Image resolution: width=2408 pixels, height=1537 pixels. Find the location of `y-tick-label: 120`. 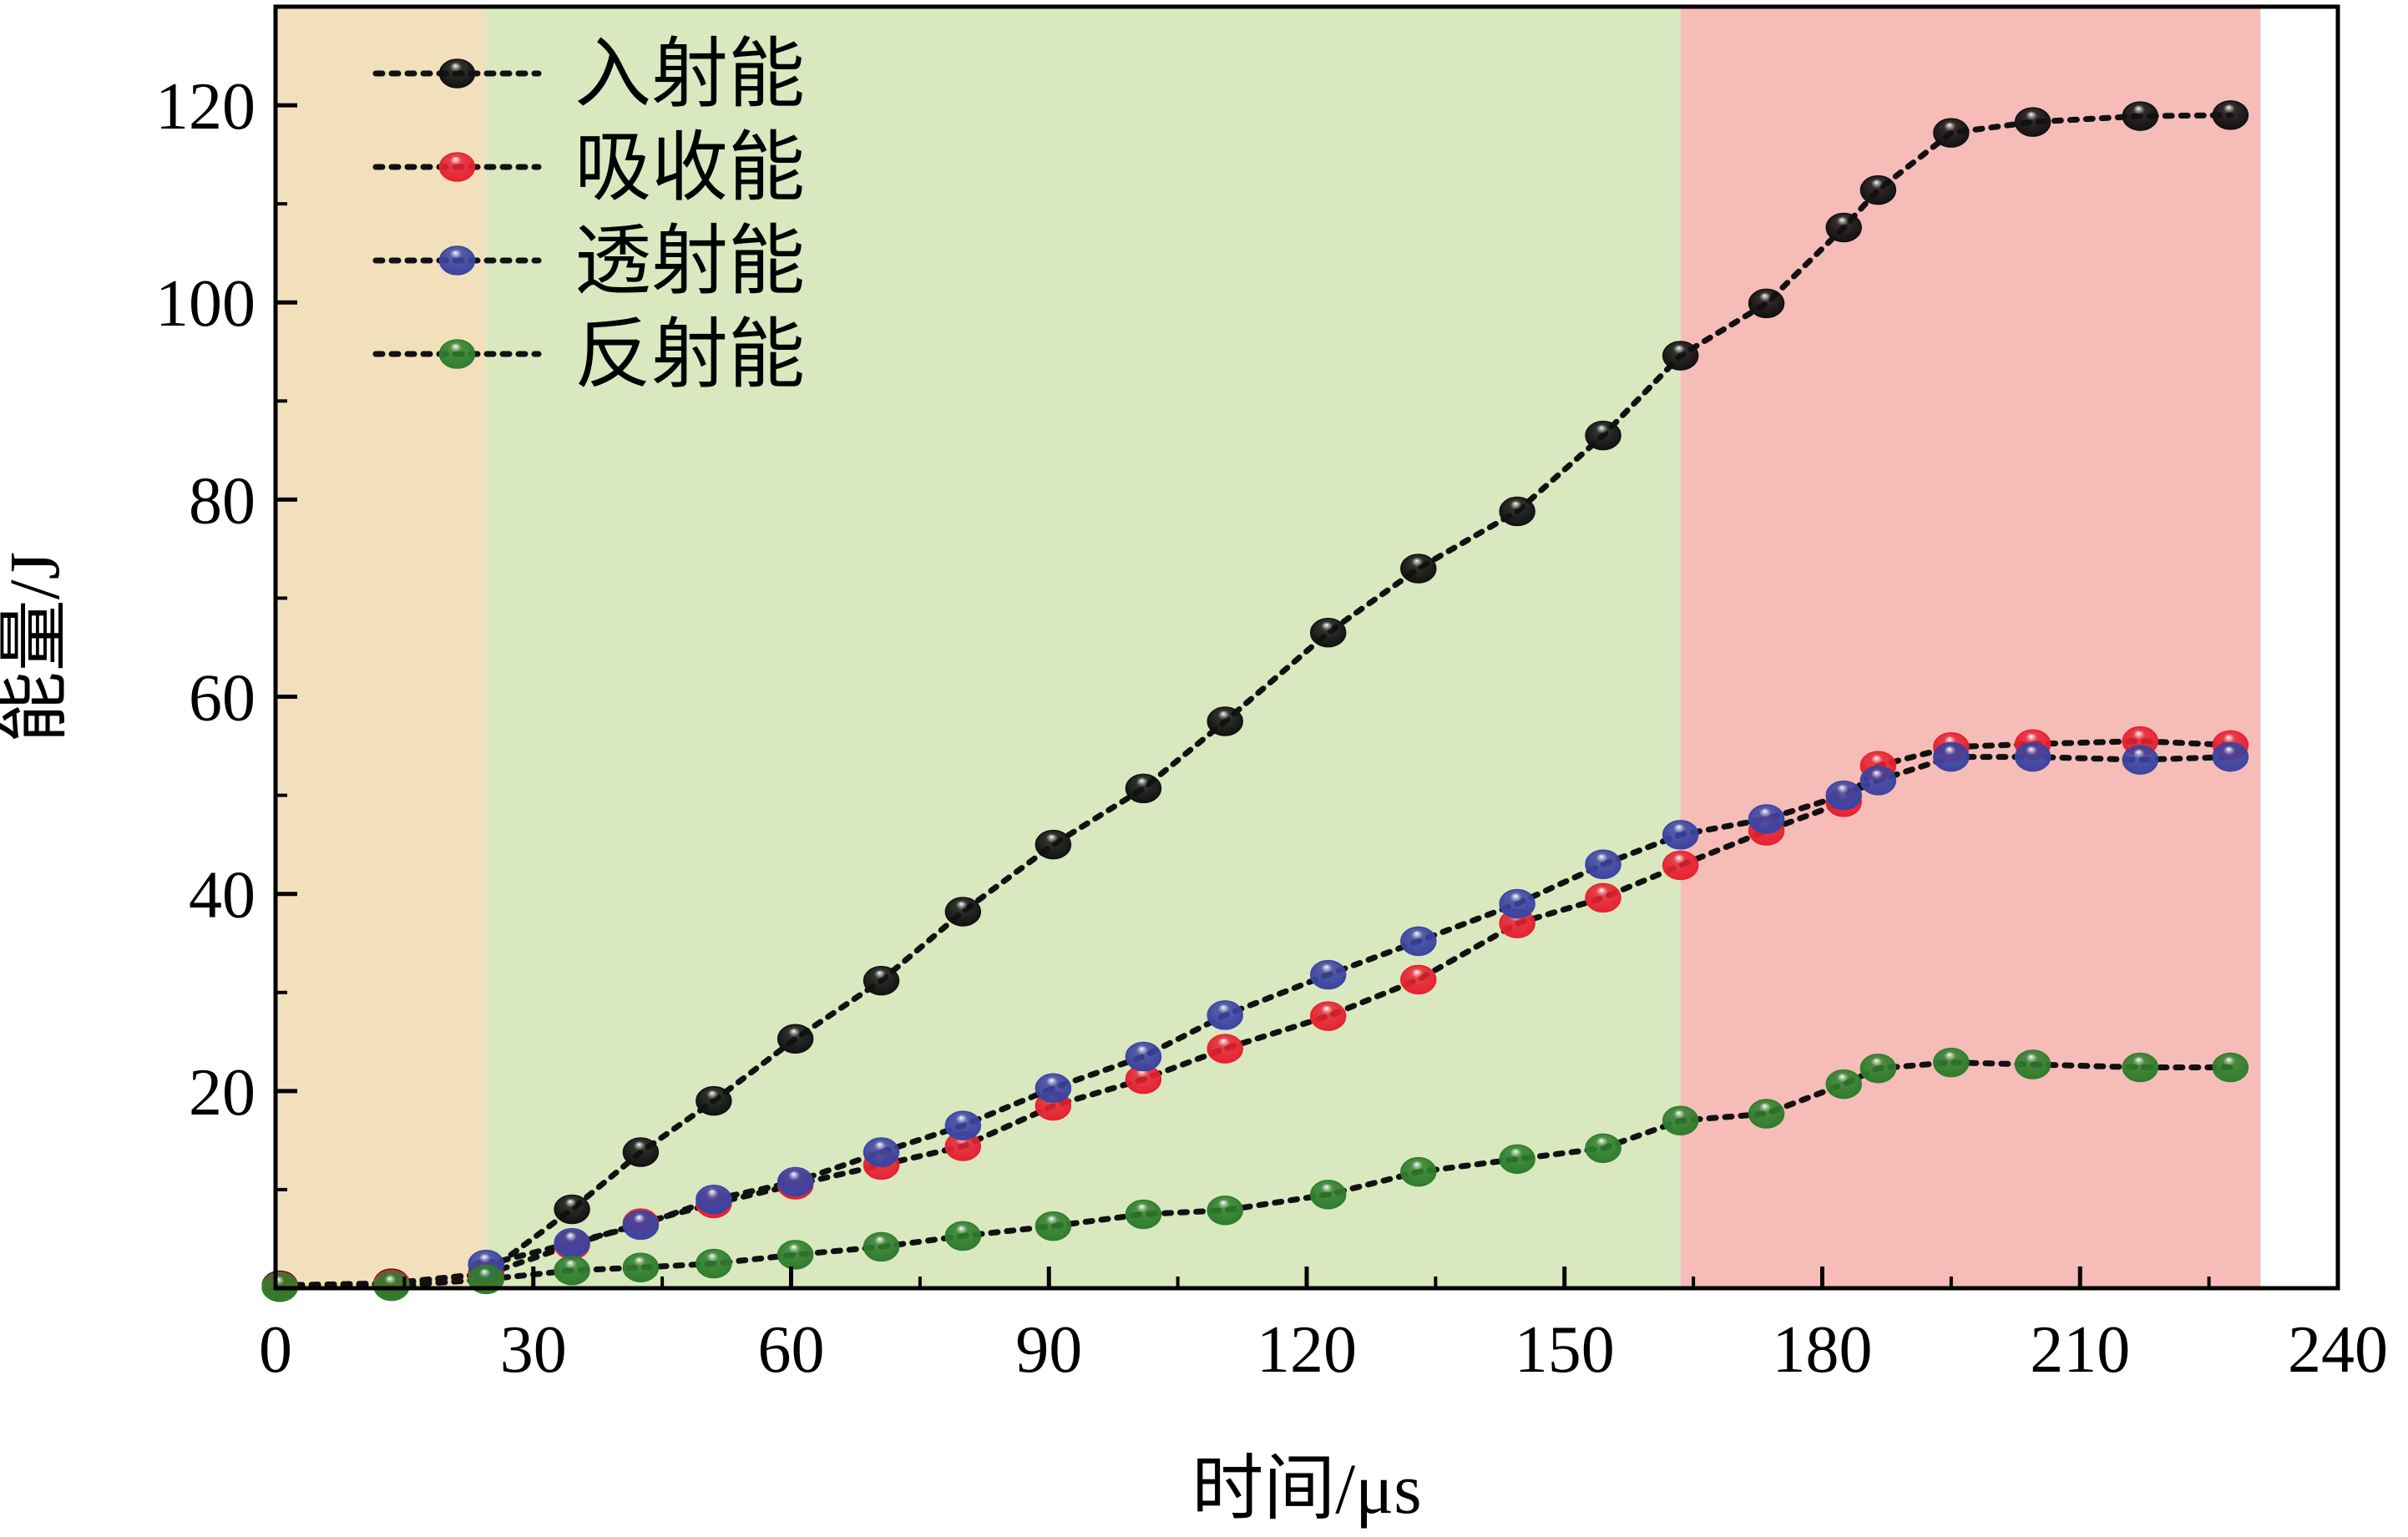

y-tick-label: 120 is located at coordinates (205, 107).